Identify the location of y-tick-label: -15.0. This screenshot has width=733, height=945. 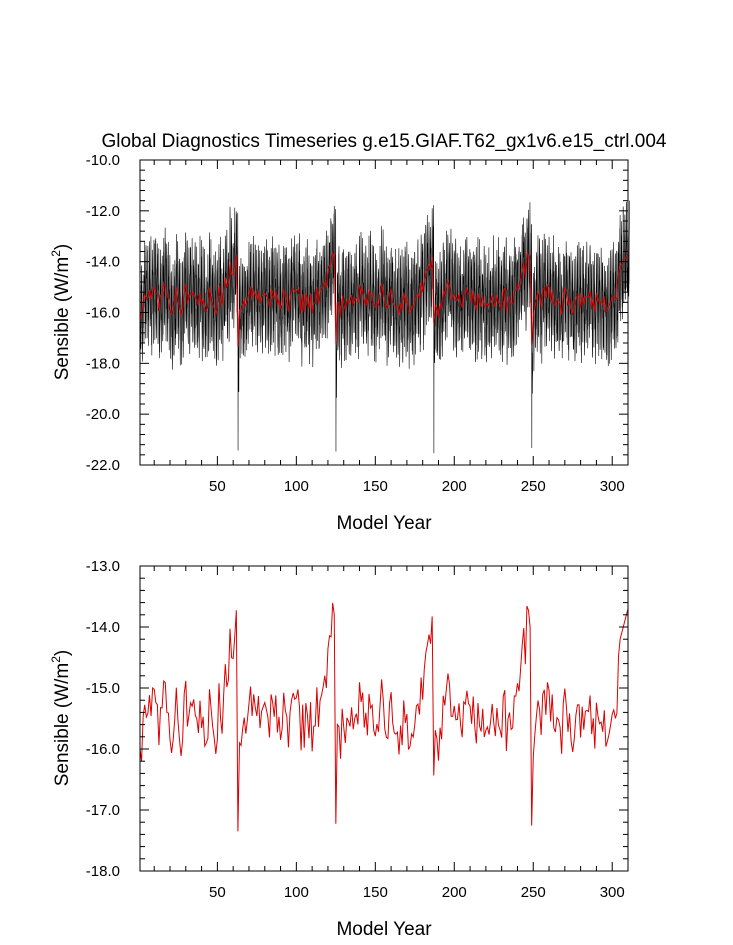
(103, 688).